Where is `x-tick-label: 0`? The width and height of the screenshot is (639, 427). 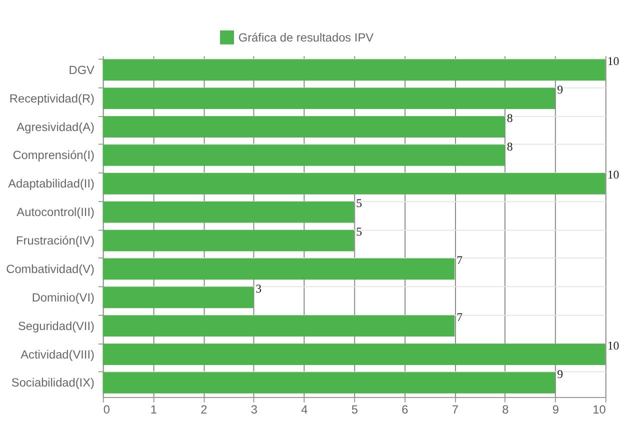 x-tick-label: 0 is located at coordinates (106, 409).